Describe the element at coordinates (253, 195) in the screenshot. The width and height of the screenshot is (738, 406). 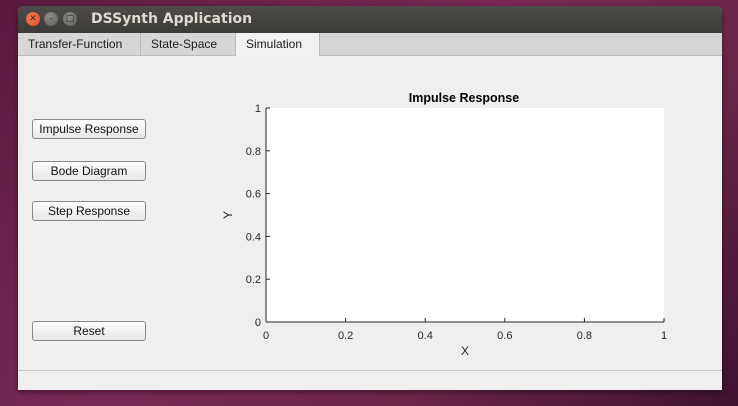
I see `y-tick-label: 0.6` at that location.